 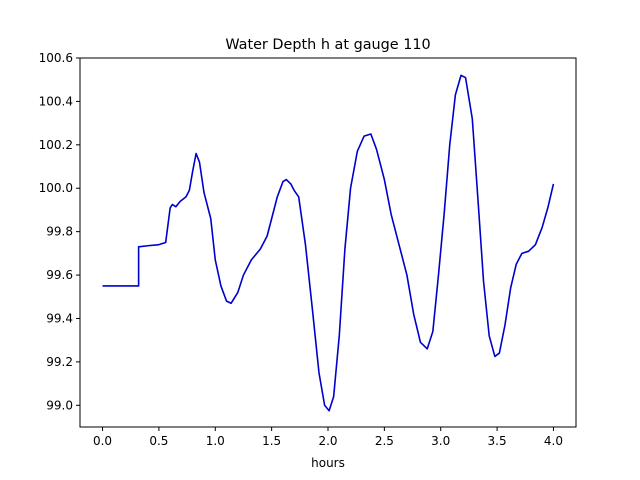 I want to click on x-tick-label: 1.5, so click(x=271, y=441).